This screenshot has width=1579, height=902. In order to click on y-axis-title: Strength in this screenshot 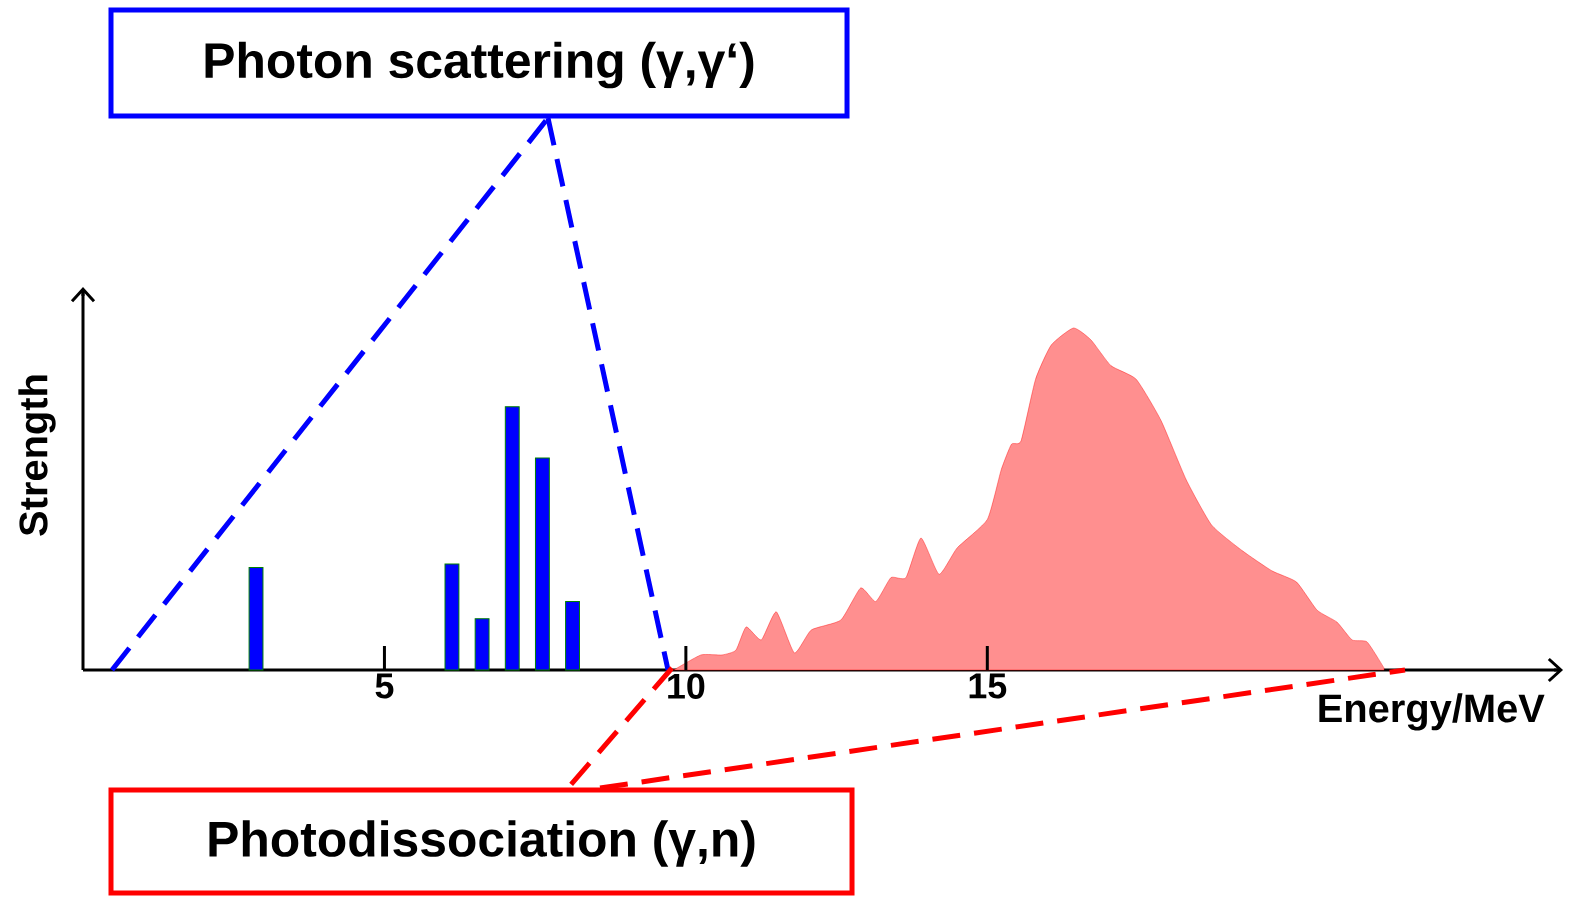, I will do `click(37, 455)`.